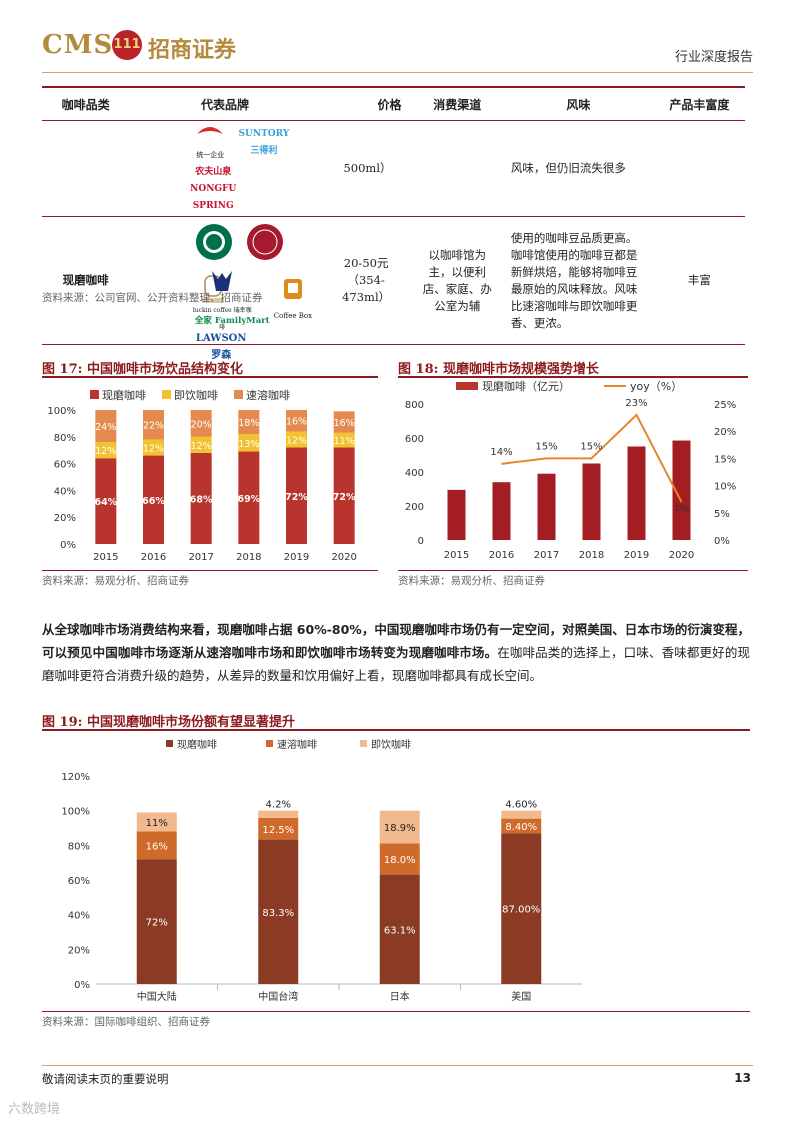 The image size is (793, 1122). I want to click on y-tick-label: 0, so click(421, 541).